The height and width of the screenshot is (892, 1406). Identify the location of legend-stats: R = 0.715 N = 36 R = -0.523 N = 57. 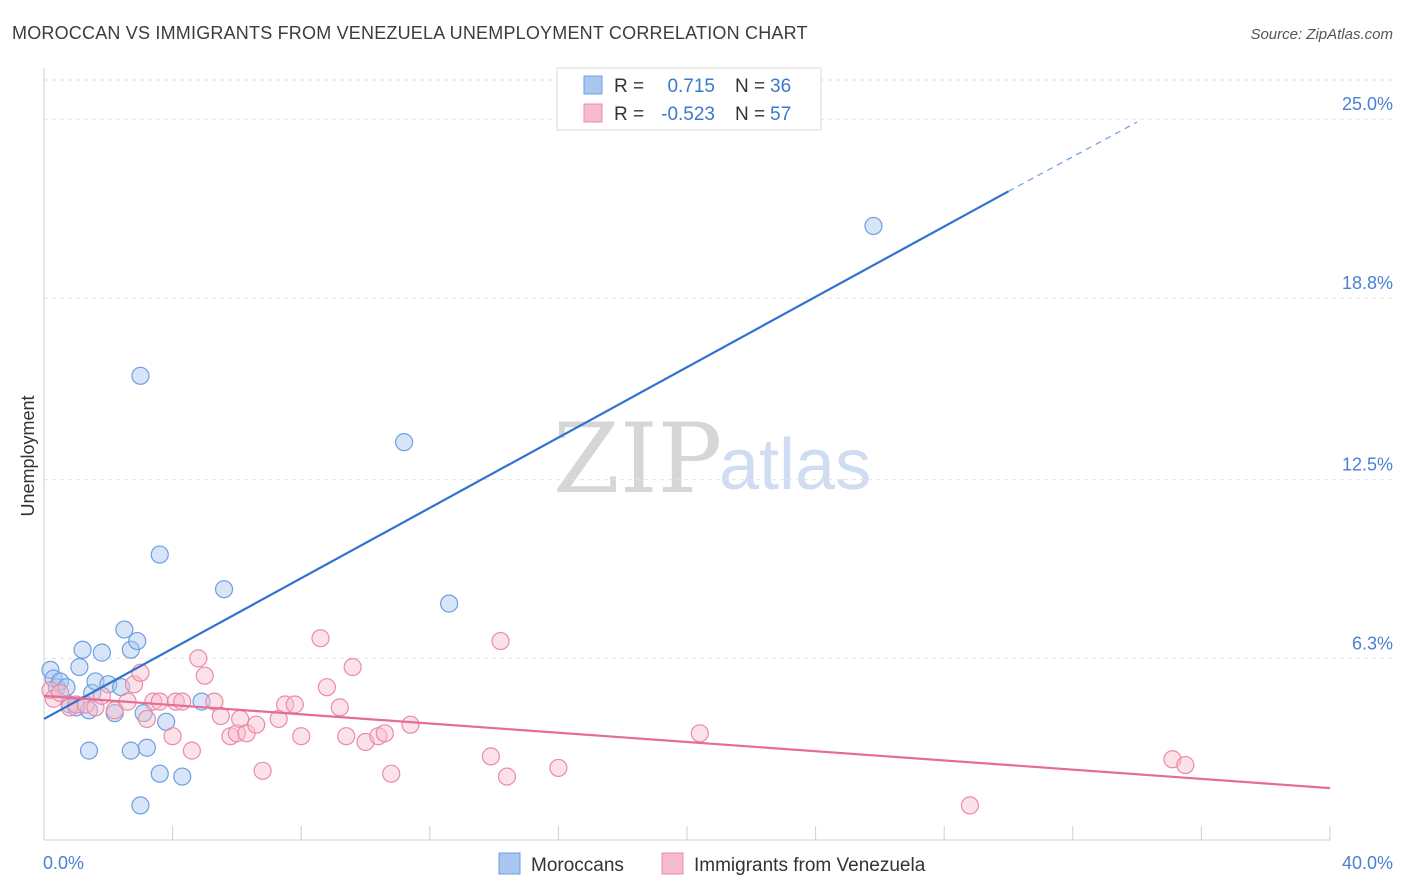
(689, 99).